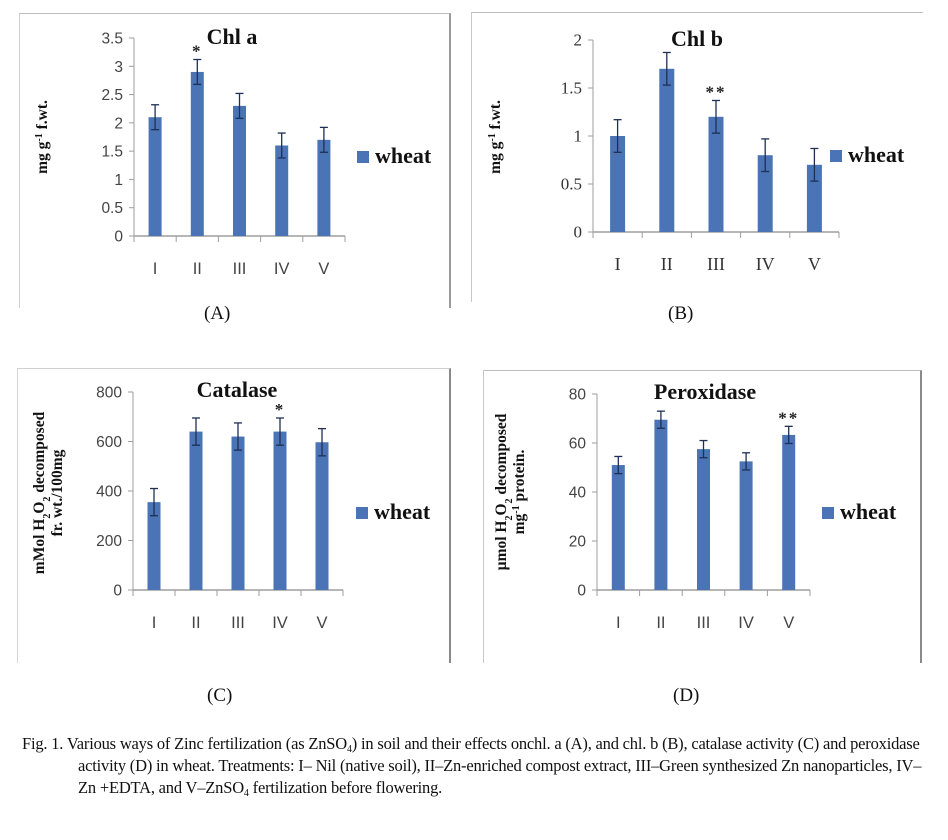 The width and height of the screenshot is (948, 840). Describe the element at coordinates (578, 542) in the screenshot. I see `chart-3-y-tick-label: 20` at that location.